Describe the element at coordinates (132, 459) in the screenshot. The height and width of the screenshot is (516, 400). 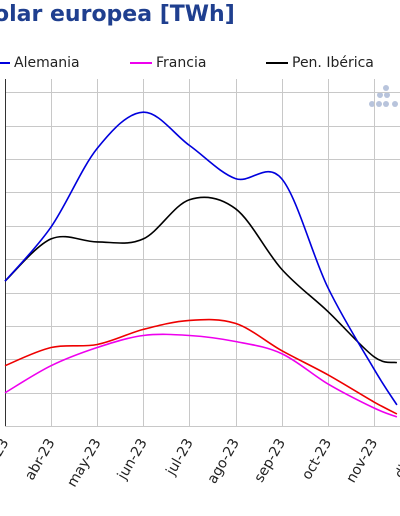
I see `x-tick-label: jun-23` at that location.